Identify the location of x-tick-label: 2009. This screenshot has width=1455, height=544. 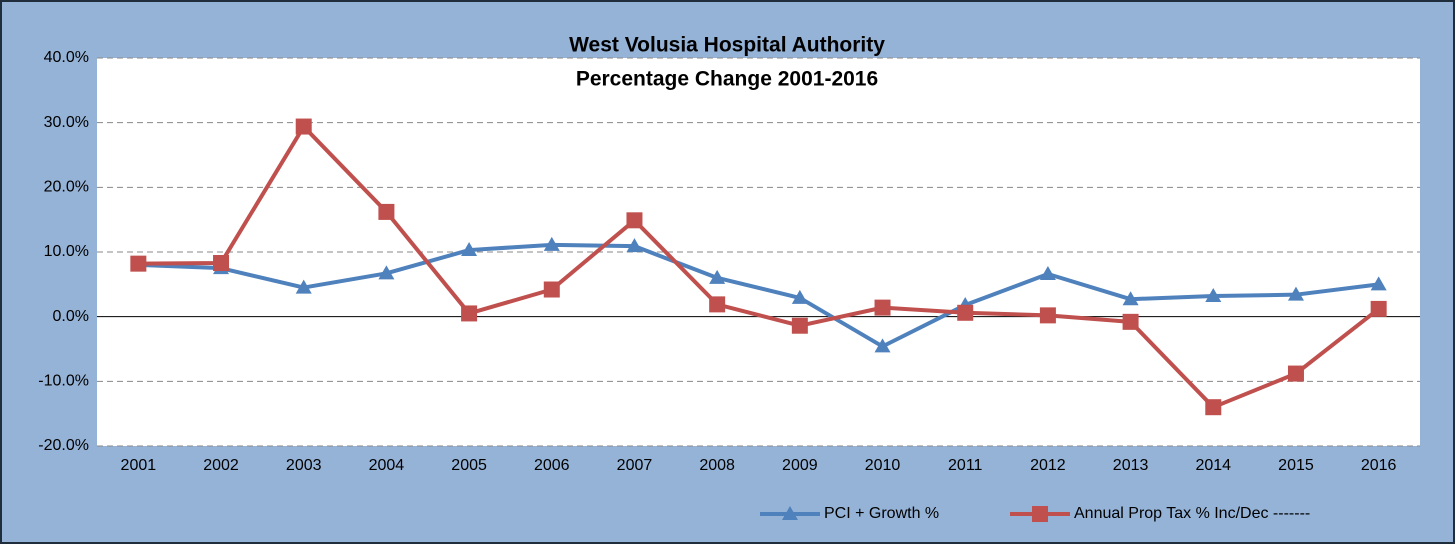
(800, 465).